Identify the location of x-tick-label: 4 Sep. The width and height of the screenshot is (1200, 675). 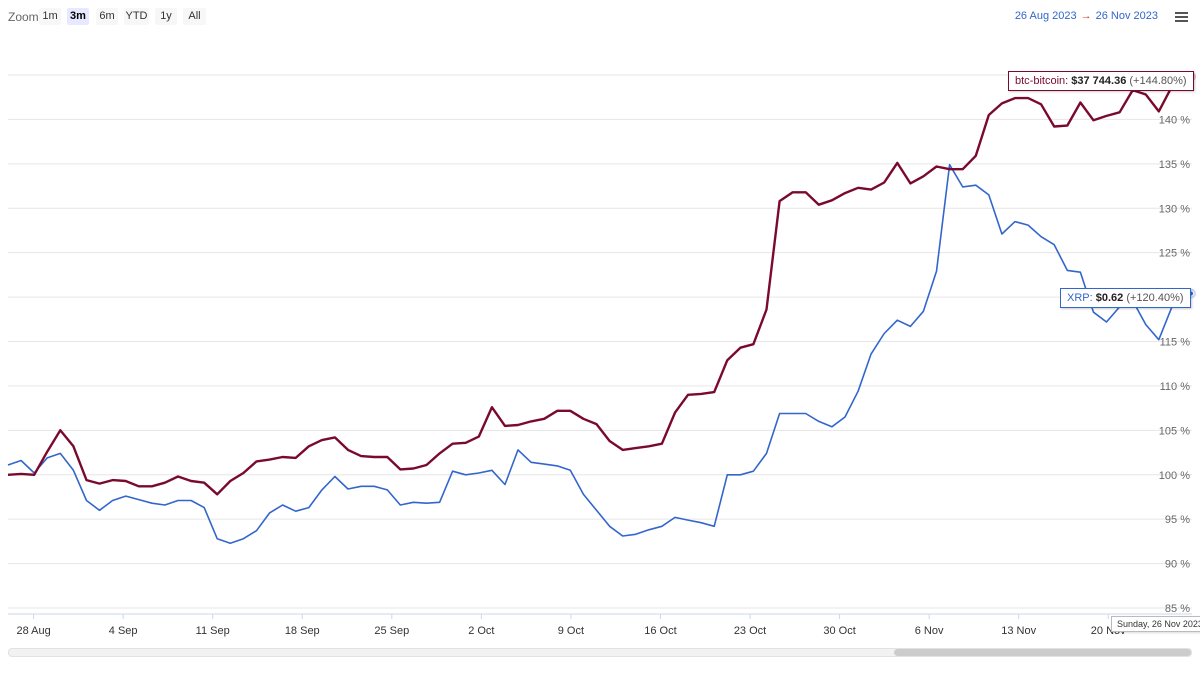
(123, 631).